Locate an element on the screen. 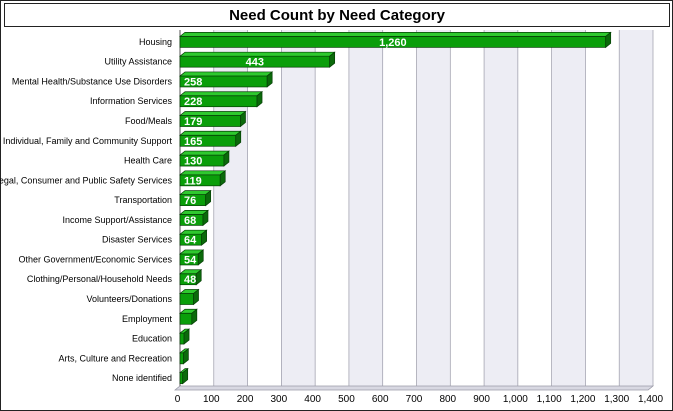  category-label: Utility Assistance is located at coordinates (138, 62).